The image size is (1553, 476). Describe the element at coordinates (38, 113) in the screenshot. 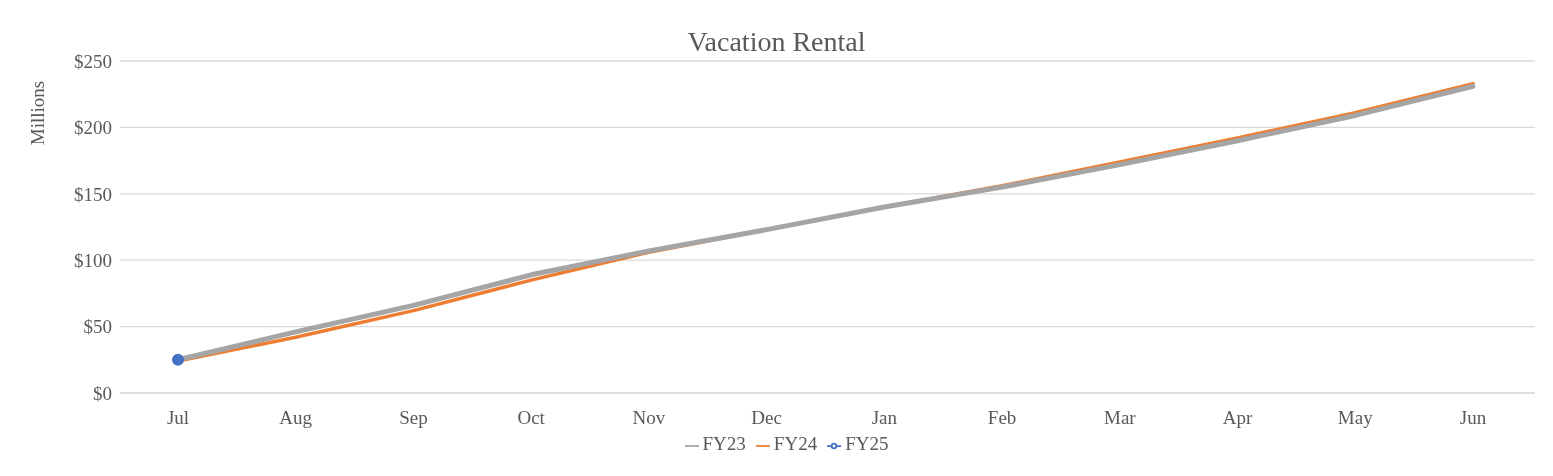

I see `y-axis-title: Millions` at that location.